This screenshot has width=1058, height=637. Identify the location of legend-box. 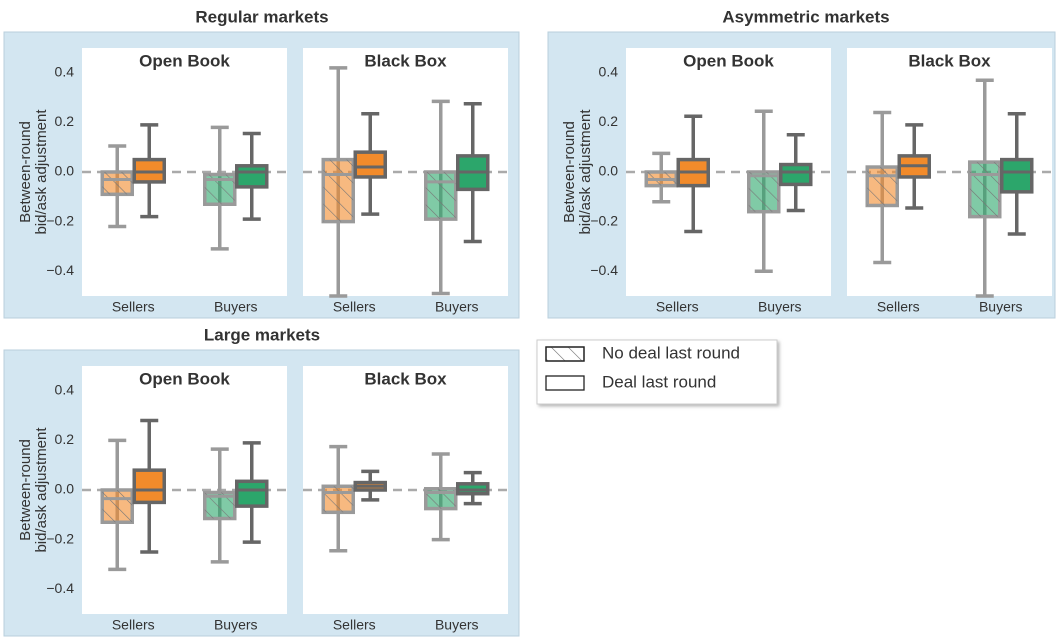
(657, 372).